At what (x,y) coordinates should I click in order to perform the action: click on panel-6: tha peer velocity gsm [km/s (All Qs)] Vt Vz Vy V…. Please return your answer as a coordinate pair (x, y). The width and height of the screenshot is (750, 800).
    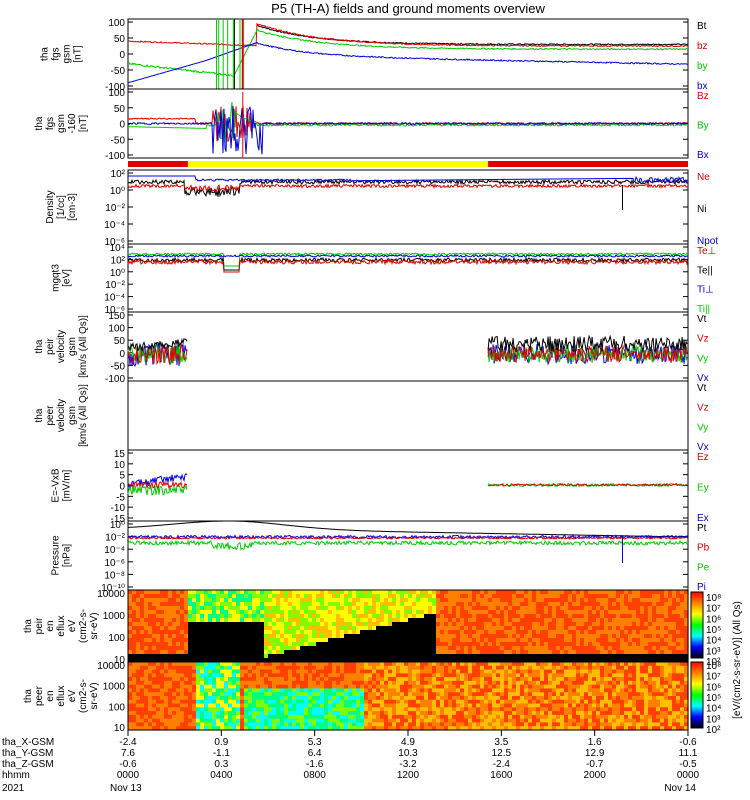
    Looking at the image, I should click on (371, 416).